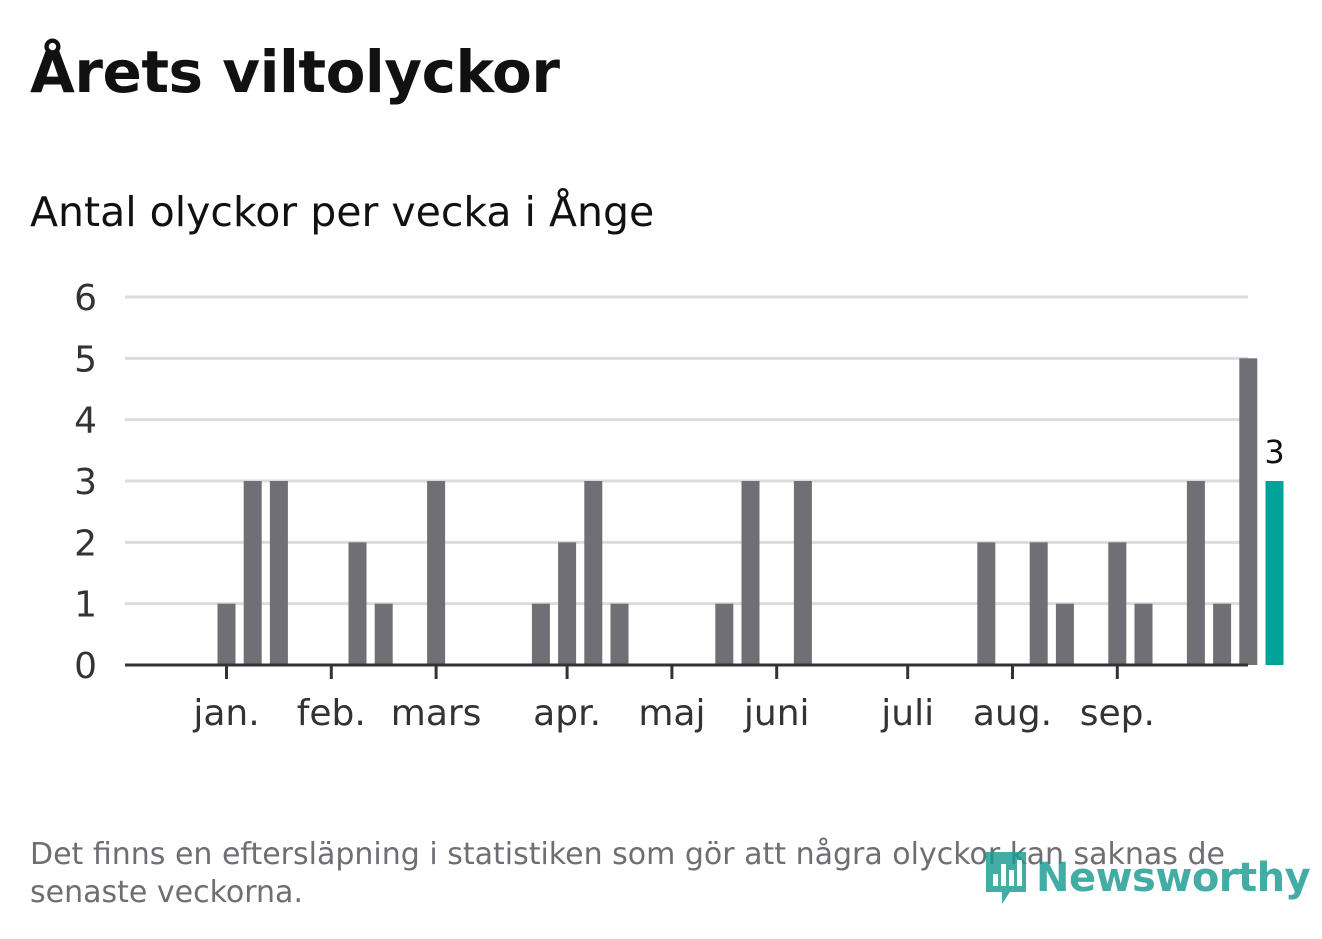 This screenshot has width=1322, height=939. What do you see at coordinates (1012, 713) in the screenshot?
I see `x-tick-label: aug.` at bounding box center [1012, 713].